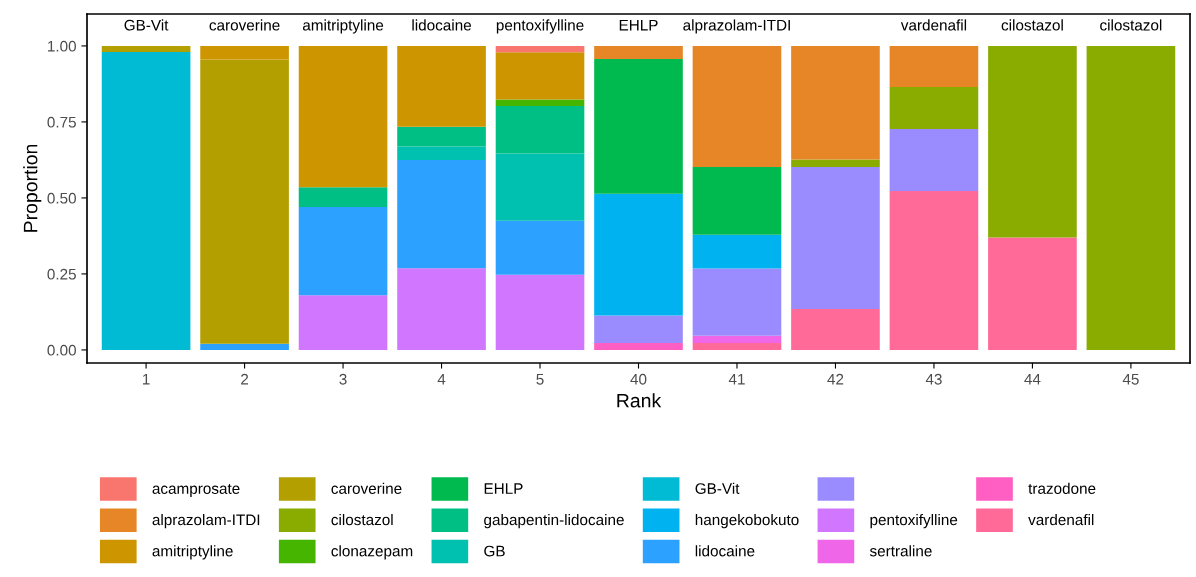 This screenshot has height=577, width=1196. Describe the element at coordinates (1061, 519) in the screenshot. I see `legend-label: vardenafil` at that location.